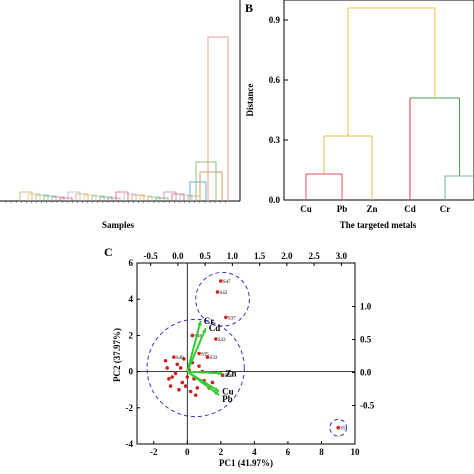 The height and width of the screenshot is (474, 474). What do you see at coordinates (229, 376) in the screenshot?
I see `sample-label: S41` at bounding box center [229, 376].